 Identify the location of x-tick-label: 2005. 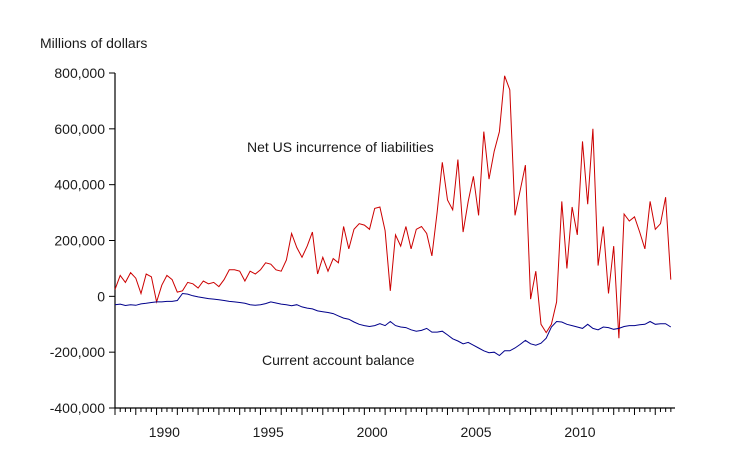
(475, 432).